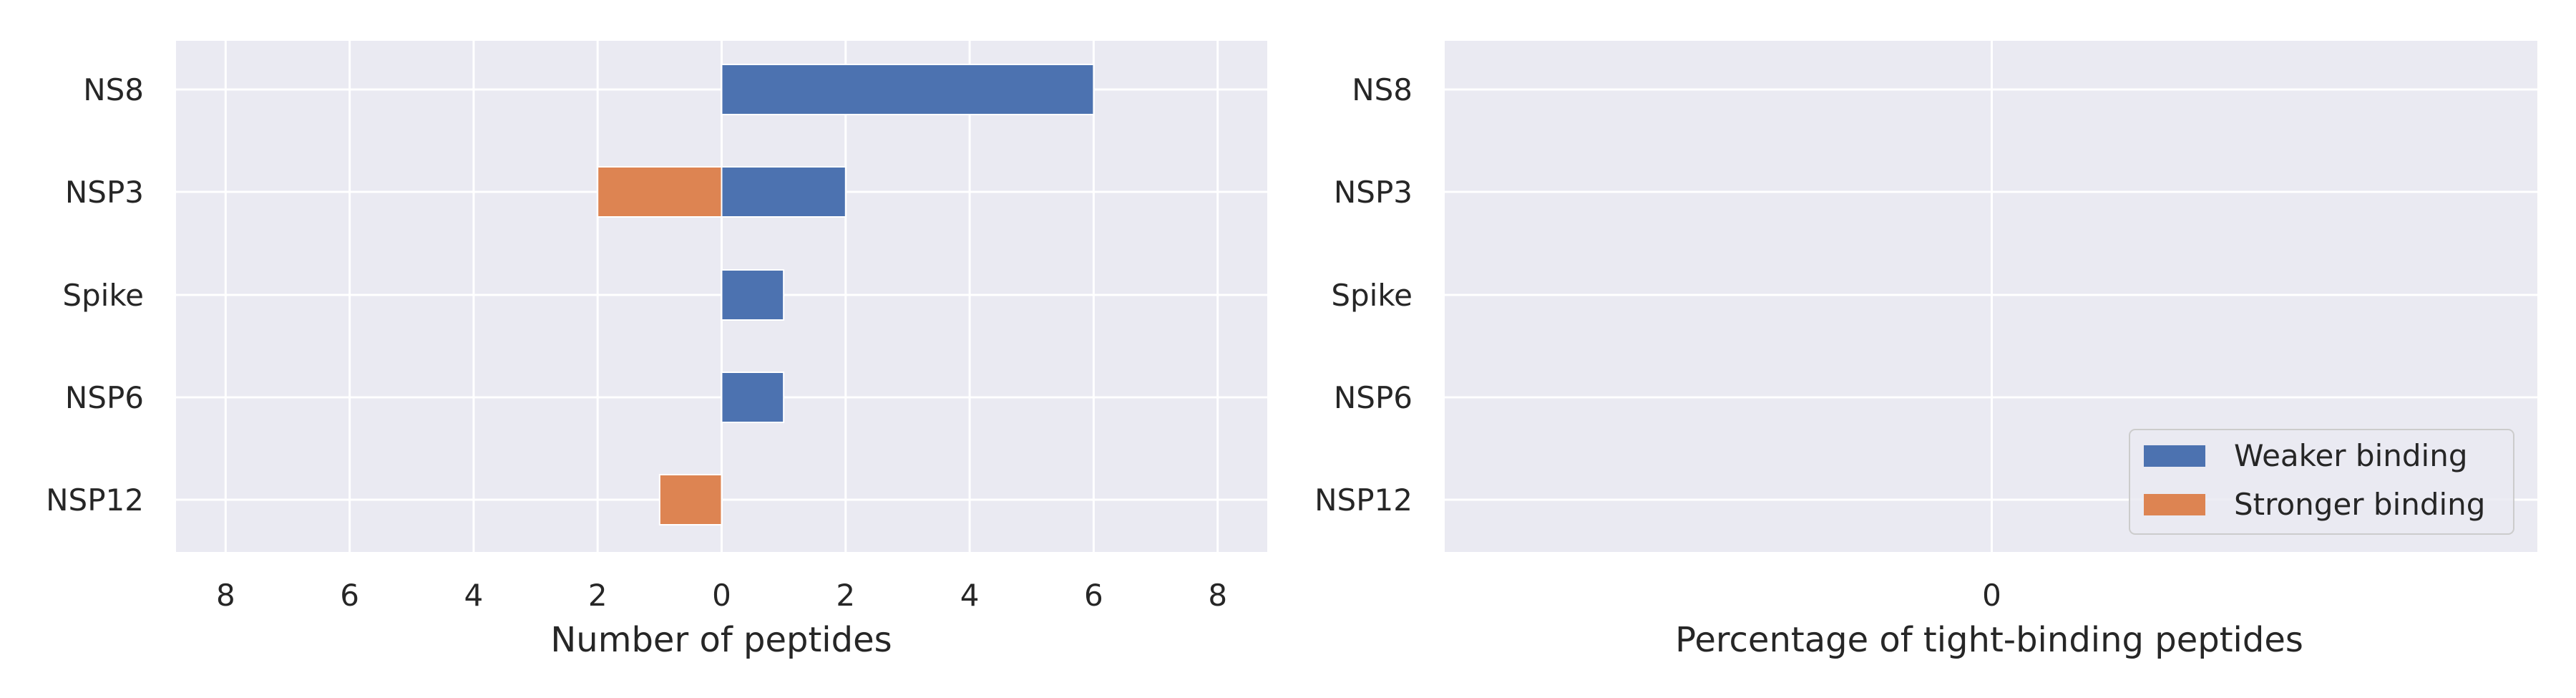 The image size is (2576, 698). What do you see at coordinates (1989, 640) in the screenshot?
I see `right-x-axis-label: Percentage of tight-binding peptides` at bounding box center [1989, 640].